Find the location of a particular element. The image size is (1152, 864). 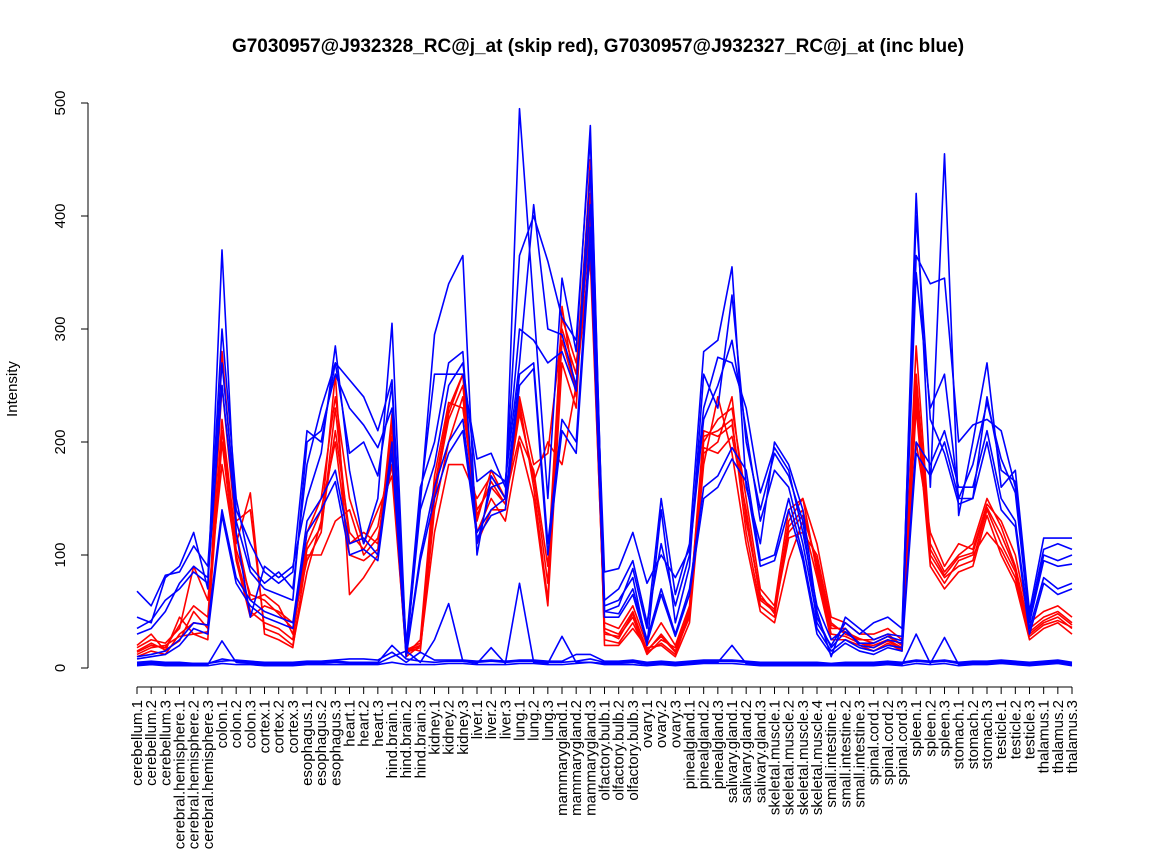

x-tick-label: kidney.3 is located at coordinates (463, 727).